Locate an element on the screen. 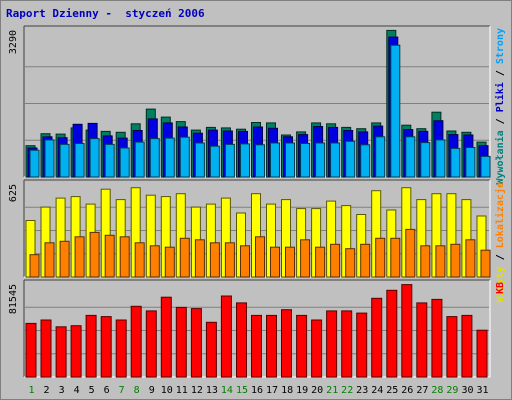 This screenshot has width=512, height=400. bottom-legend-part: KB is located at coordinates (500, 288).